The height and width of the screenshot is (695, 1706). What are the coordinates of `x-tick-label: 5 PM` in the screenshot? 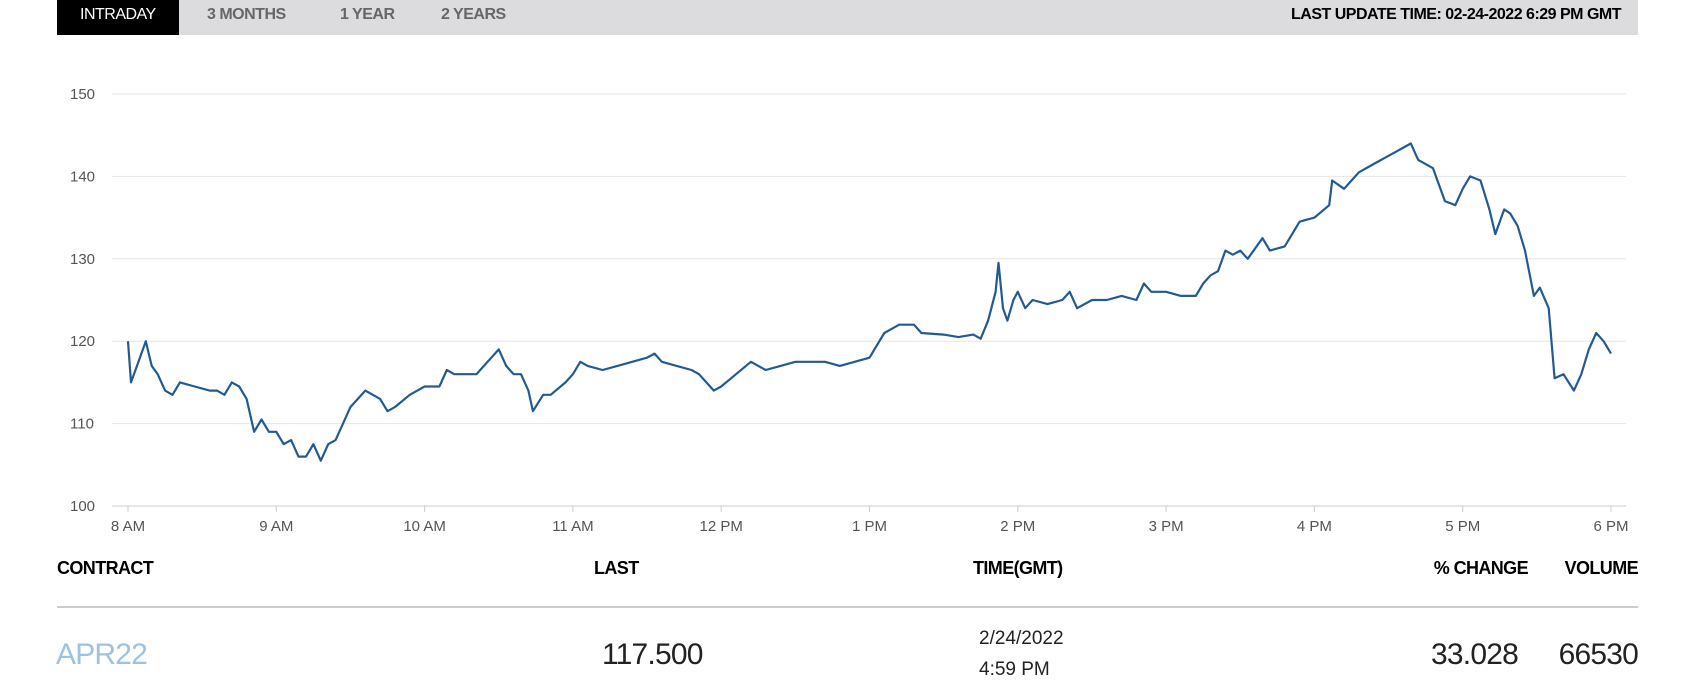 It's located at (1462, 526).